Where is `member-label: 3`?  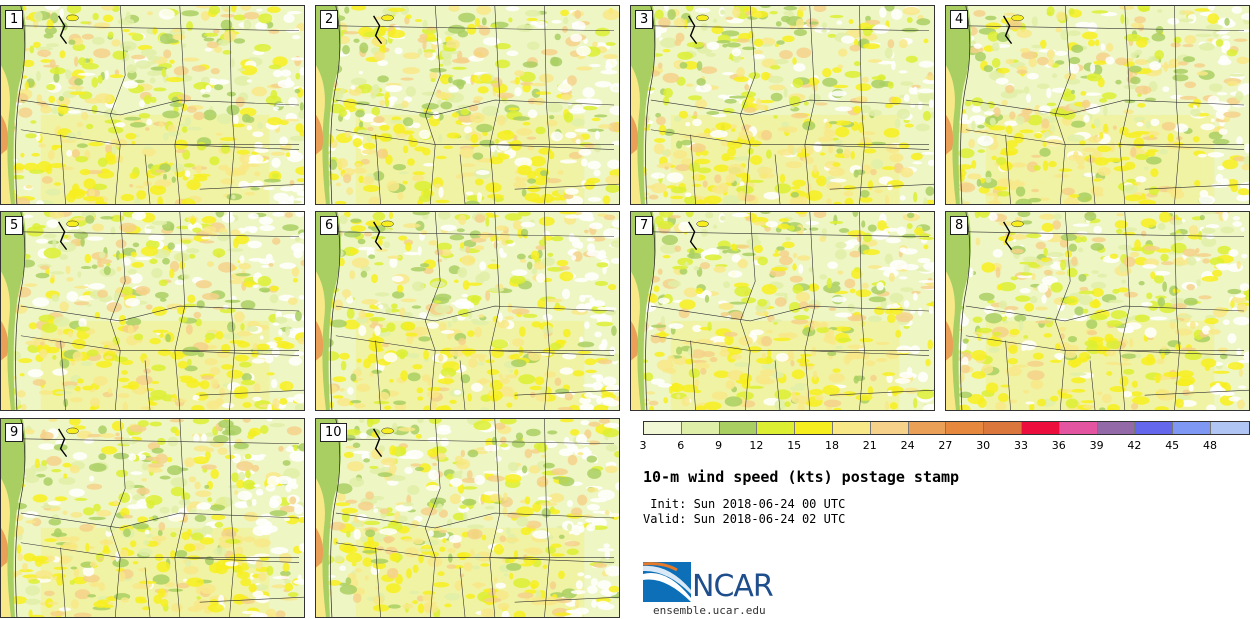 member-label: 3 is located at coordinates (644, 19).